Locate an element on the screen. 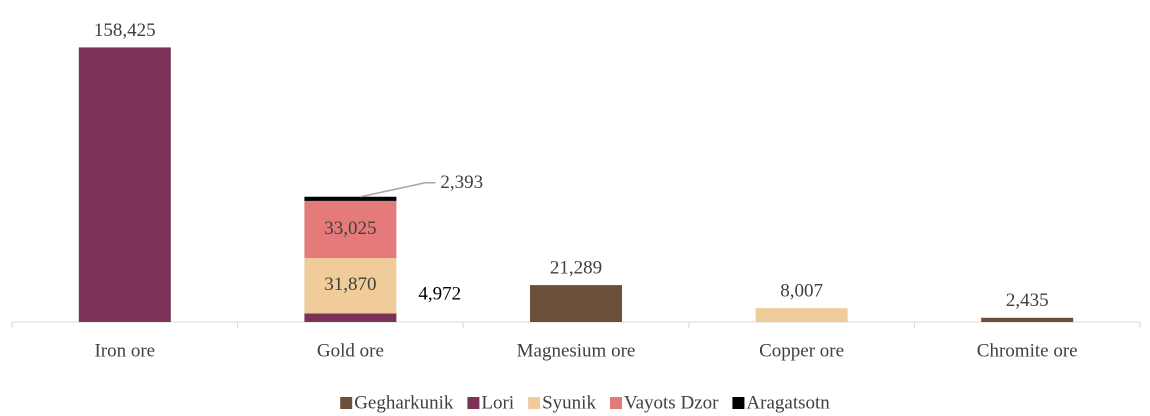  legend-label: Vayots Dzor is located at coordinates (671, 402).